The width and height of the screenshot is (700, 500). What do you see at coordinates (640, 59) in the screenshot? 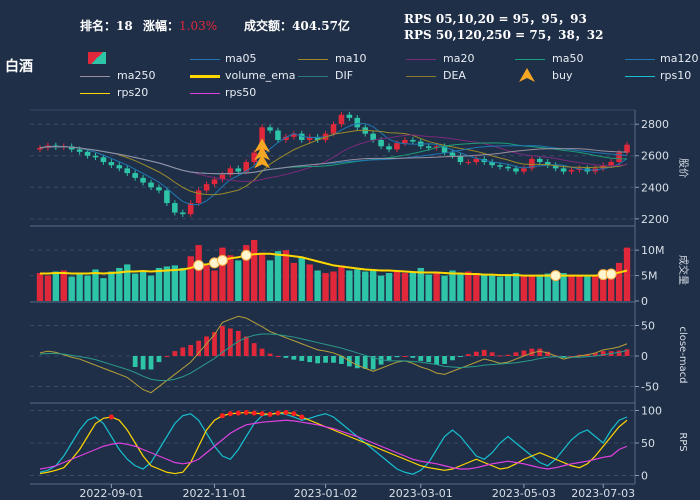
I see `legend-swatch-ma120` at bounding box center [640, 59].